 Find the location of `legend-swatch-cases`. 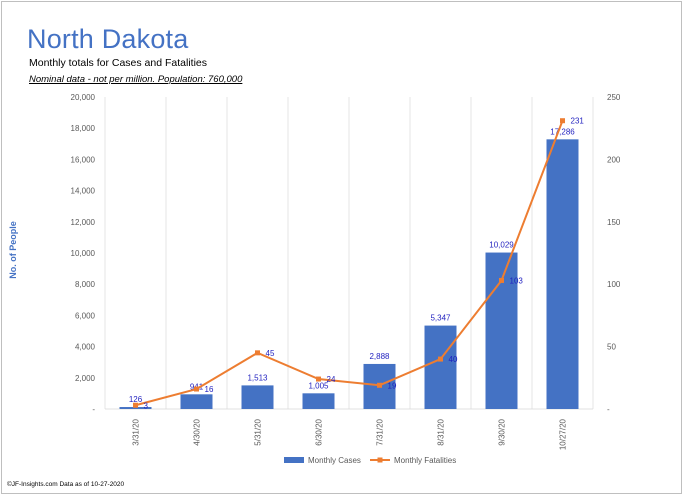

legend-swatch-cases is located at coordinates (294, 460).